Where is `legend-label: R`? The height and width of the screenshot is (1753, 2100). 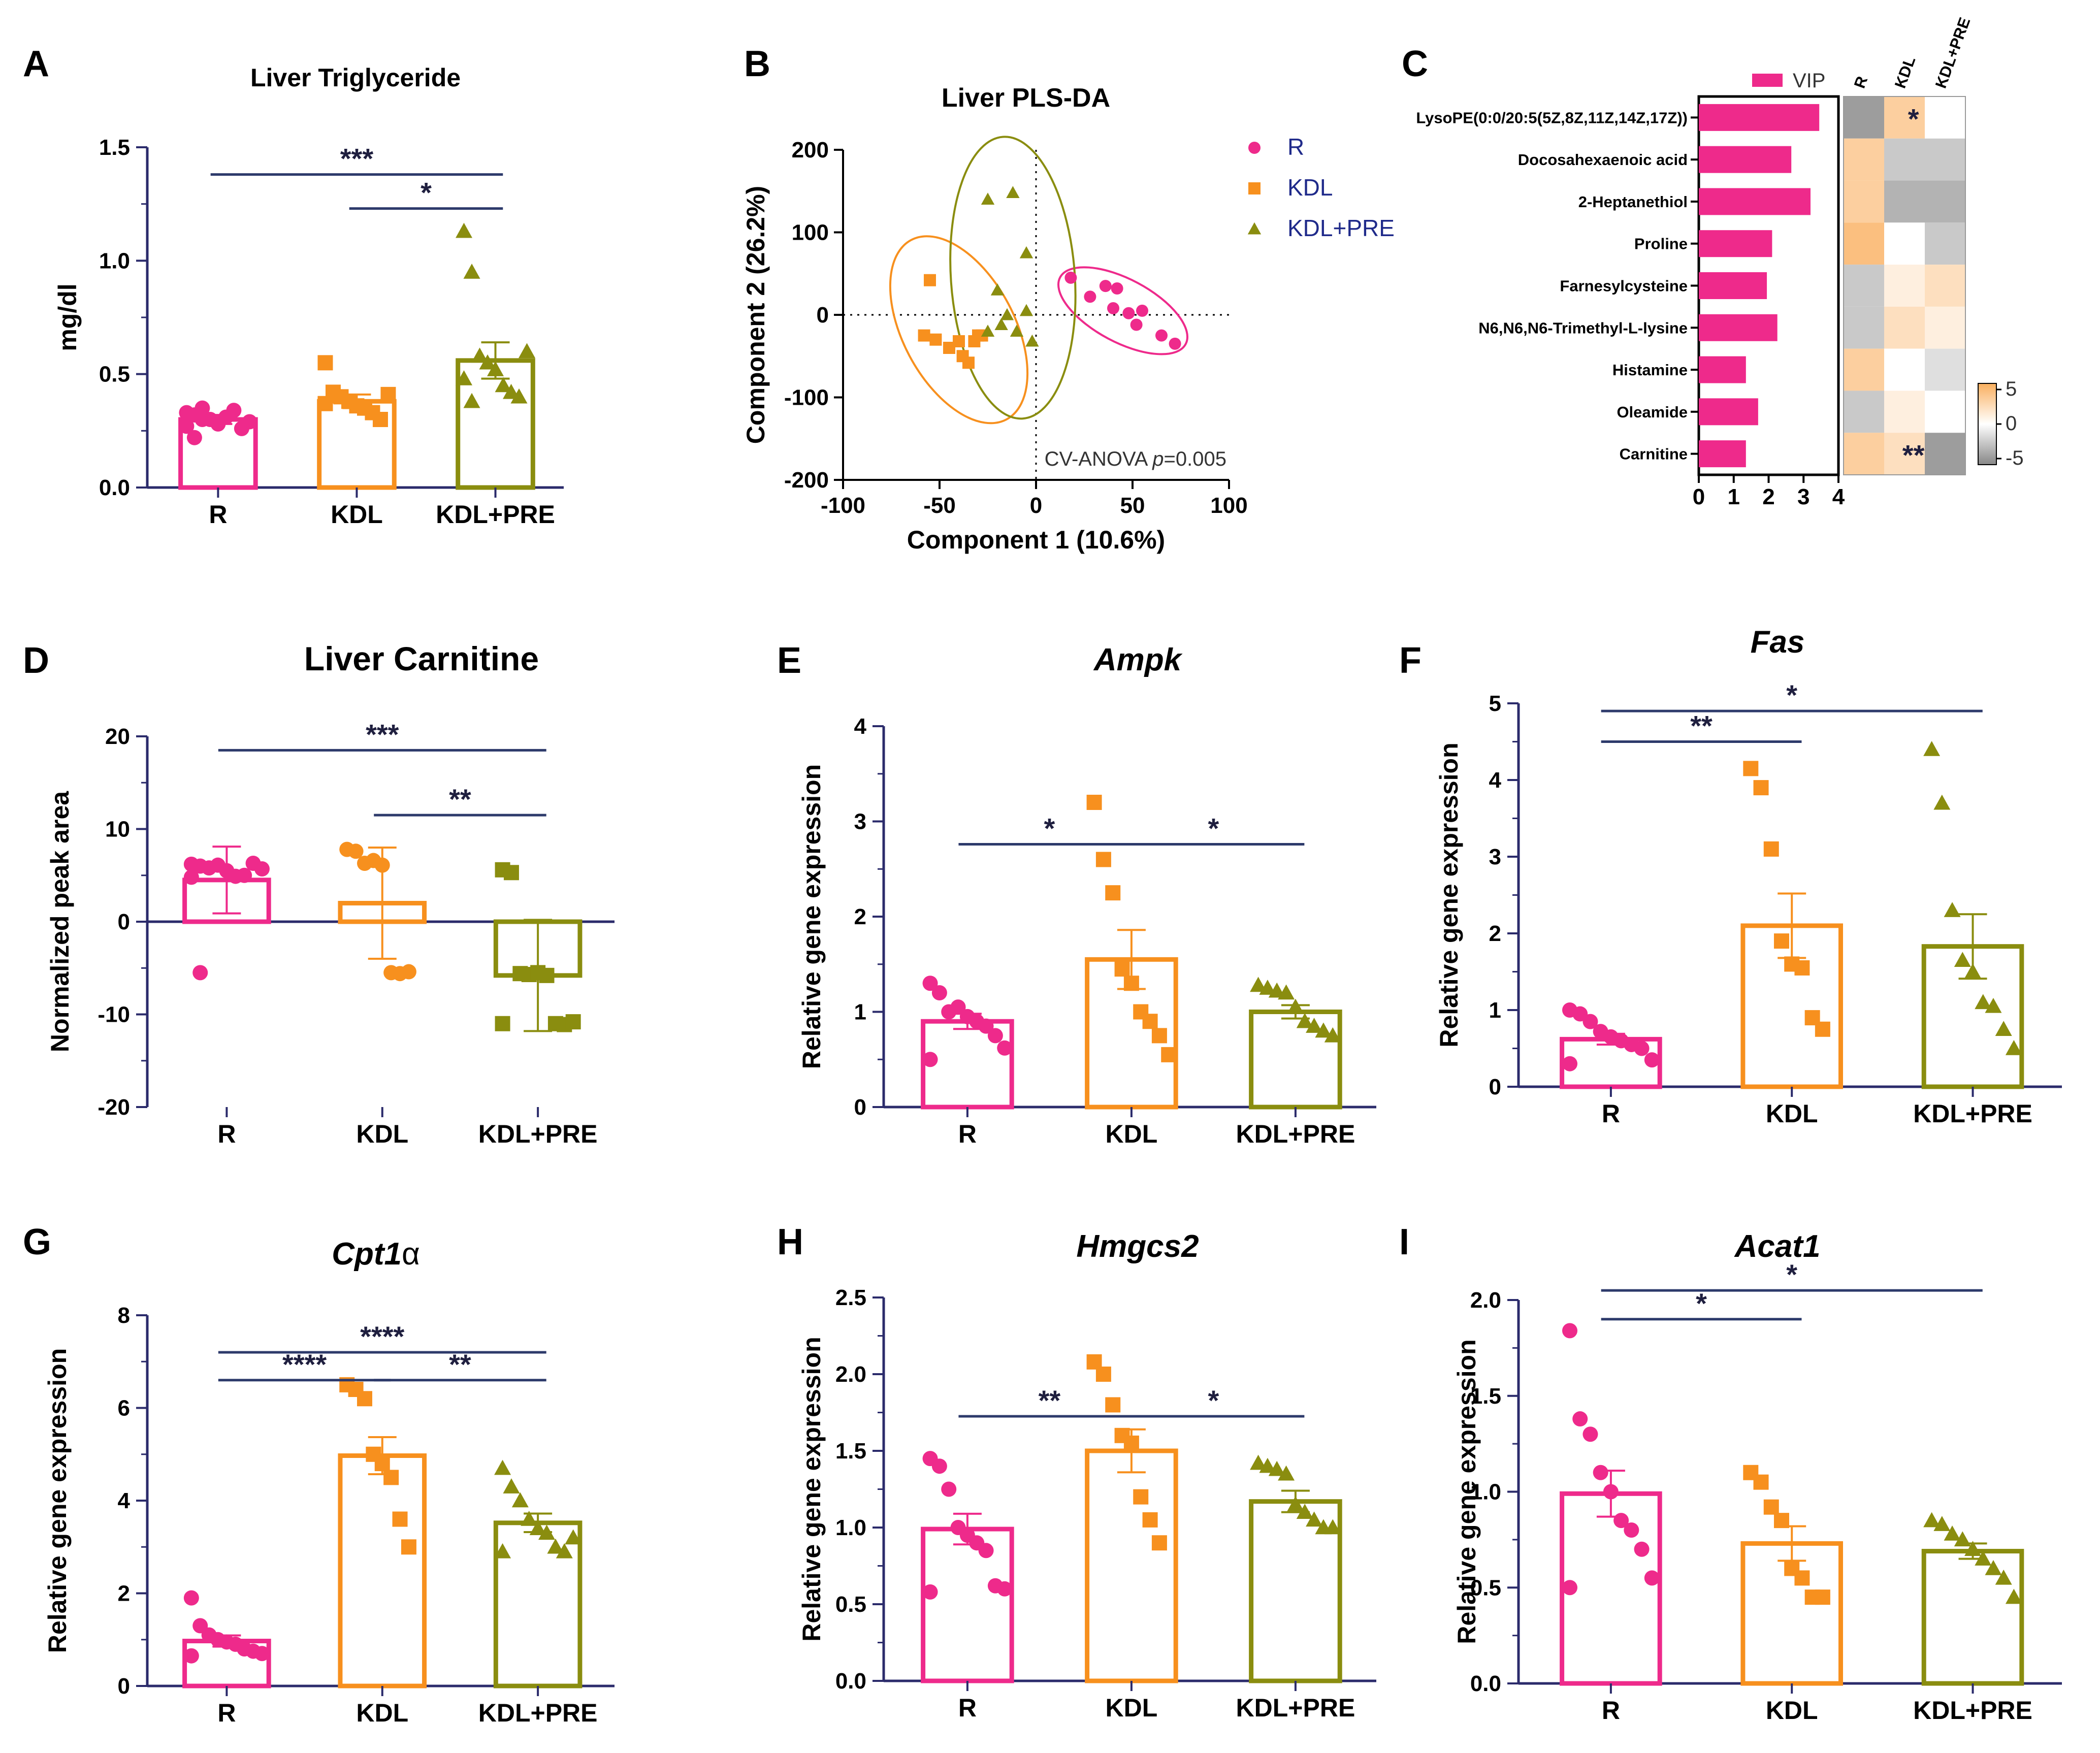
legend-label: R is located at coordinates (1295, 147).